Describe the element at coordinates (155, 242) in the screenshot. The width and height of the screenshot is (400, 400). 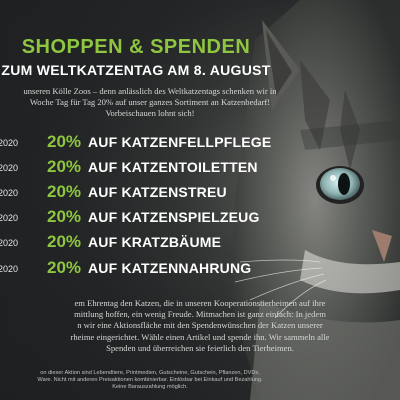
I see `offer-label: AUF KRATZBÄUME` at that location.